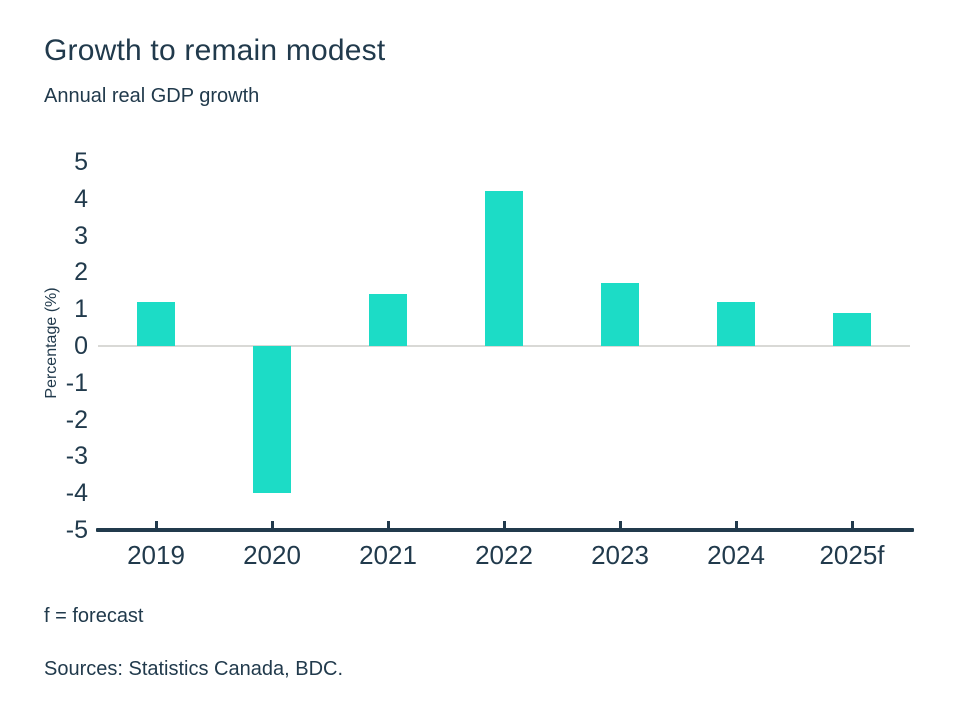 The image size is (960, 720). I want to click on x-tick-mark-2023, so click(620, 524).